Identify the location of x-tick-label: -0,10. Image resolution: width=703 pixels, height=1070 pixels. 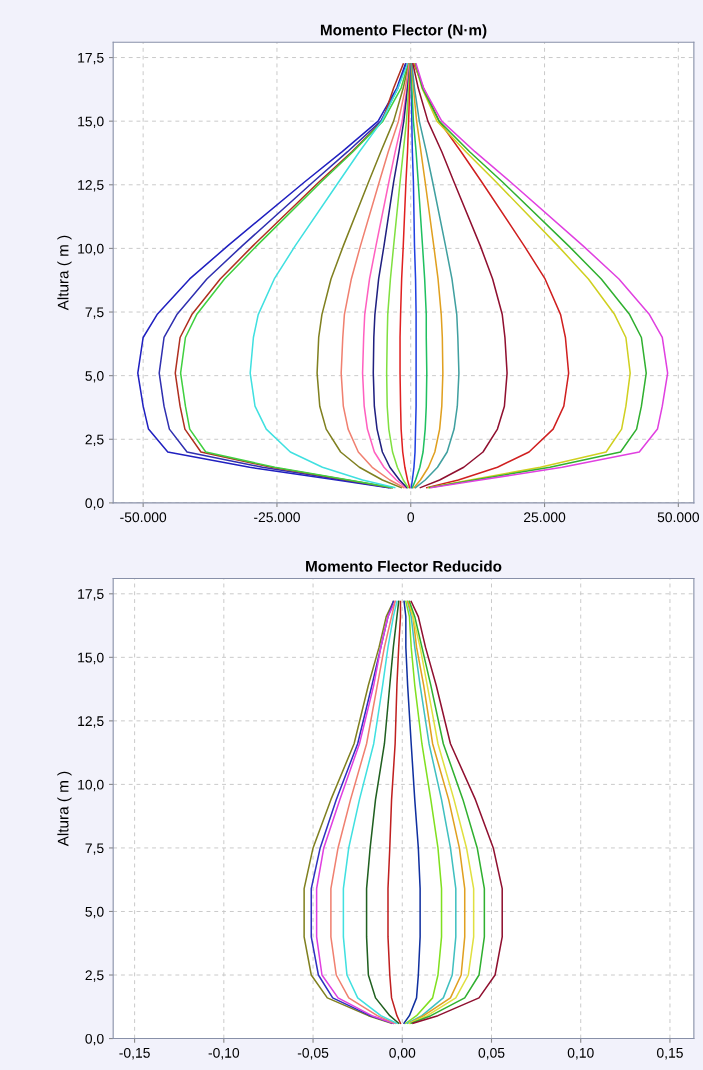
(224, 1053).